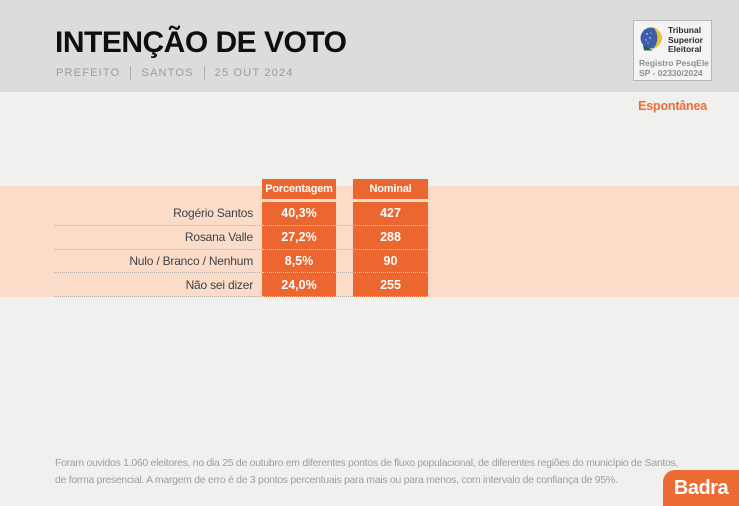  I want to click on page-title: INTENÇÃO DE VOTO, so click(201, 42).